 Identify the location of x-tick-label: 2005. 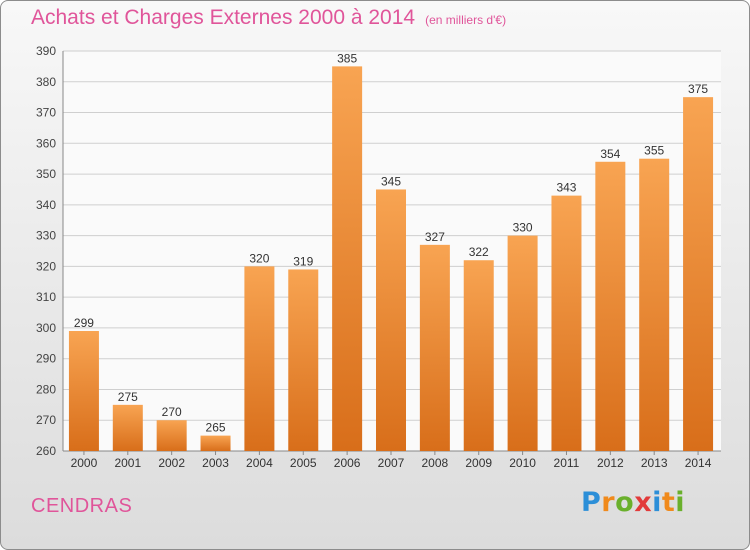
(303, 463).